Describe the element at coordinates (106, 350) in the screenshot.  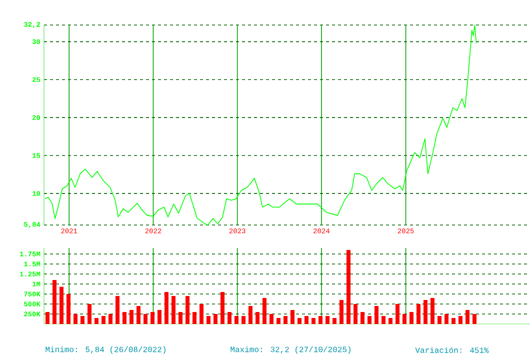
I see `text: Minimo: 5,84 (26/08/2022)` at that location.